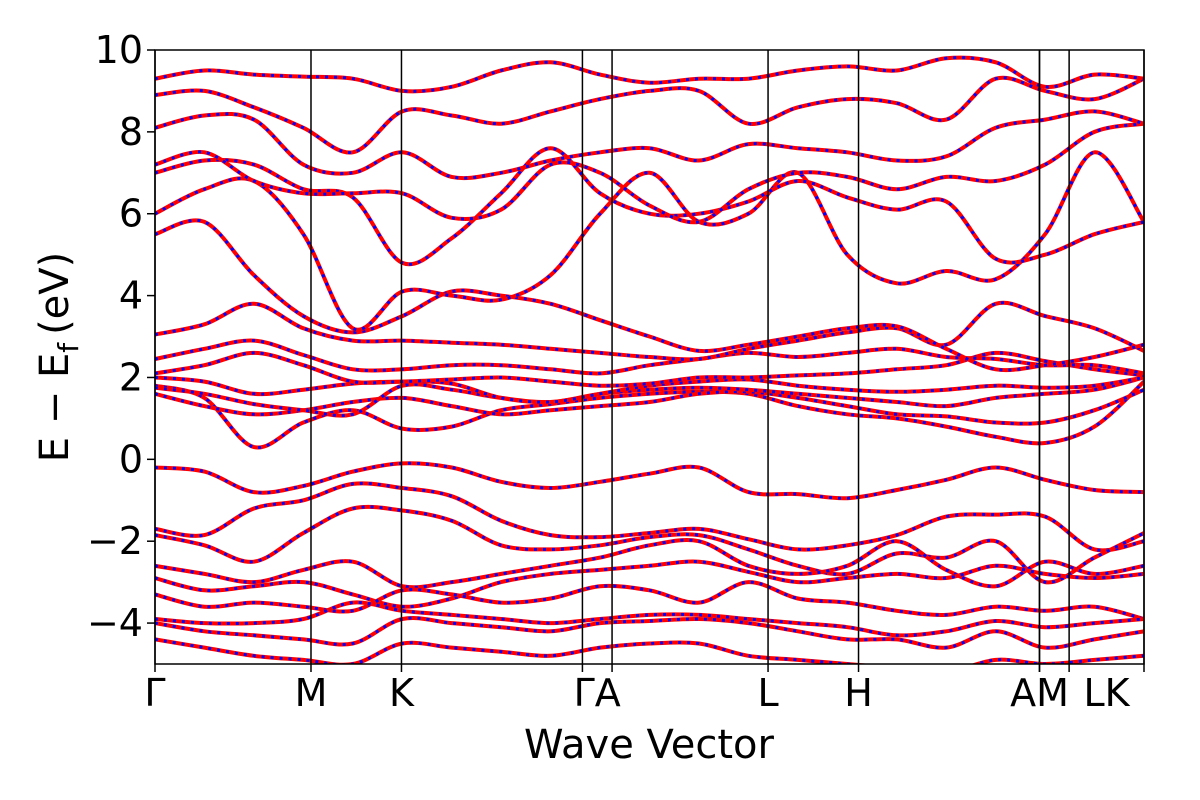 The image size is (1200, 800). I want to click on y-tick-label: 0, so click(131, 459).